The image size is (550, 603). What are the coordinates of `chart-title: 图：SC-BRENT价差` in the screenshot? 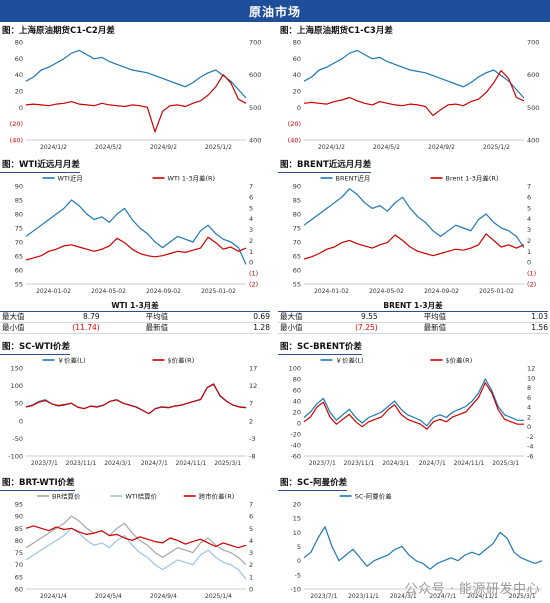 It's located at (320, 347).